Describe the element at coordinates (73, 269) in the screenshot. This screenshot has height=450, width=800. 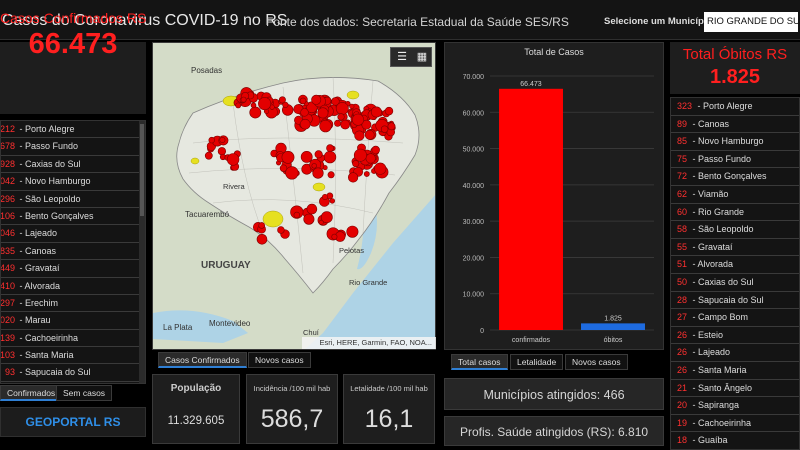
I see `list-item: 449 - Gravataí` at that location.